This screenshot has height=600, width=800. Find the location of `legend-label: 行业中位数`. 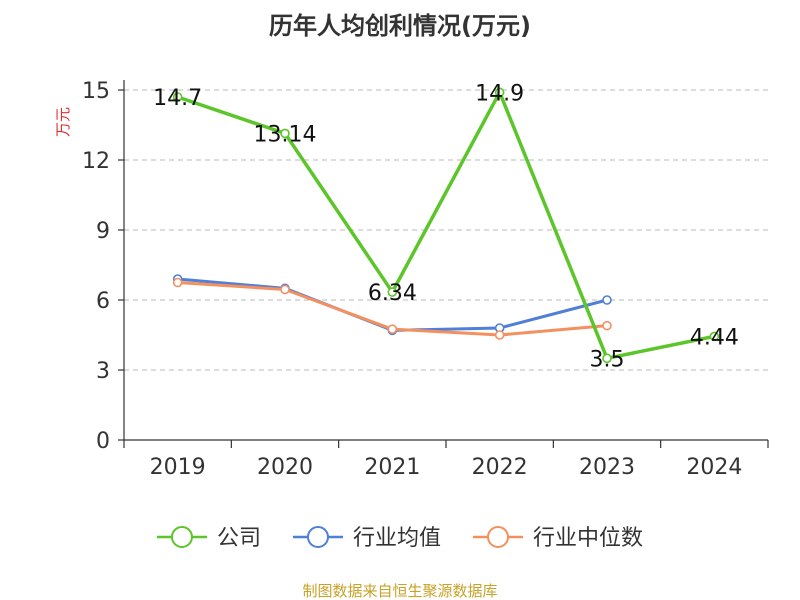

legend-label: 行业中位数 is located at coordinates (588, 538).